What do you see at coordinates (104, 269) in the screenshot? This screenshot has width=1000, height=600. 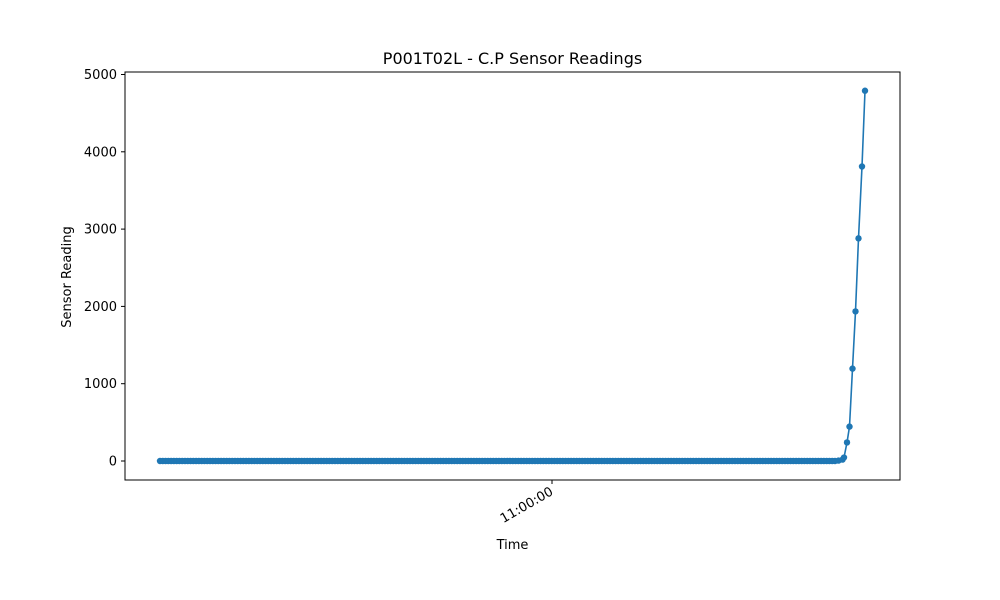 I see `y-axis: 0 1000 2000 3000 4000 5000` at bounding box center [104, 269].